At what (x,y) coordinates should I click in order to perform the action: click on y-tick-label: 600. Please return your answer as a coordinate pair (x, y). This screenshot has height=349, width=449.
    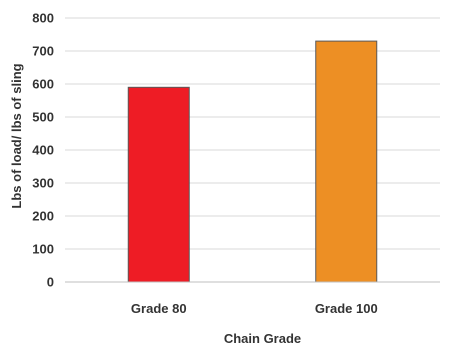
    Looking at the image, I should click on (43, 84).